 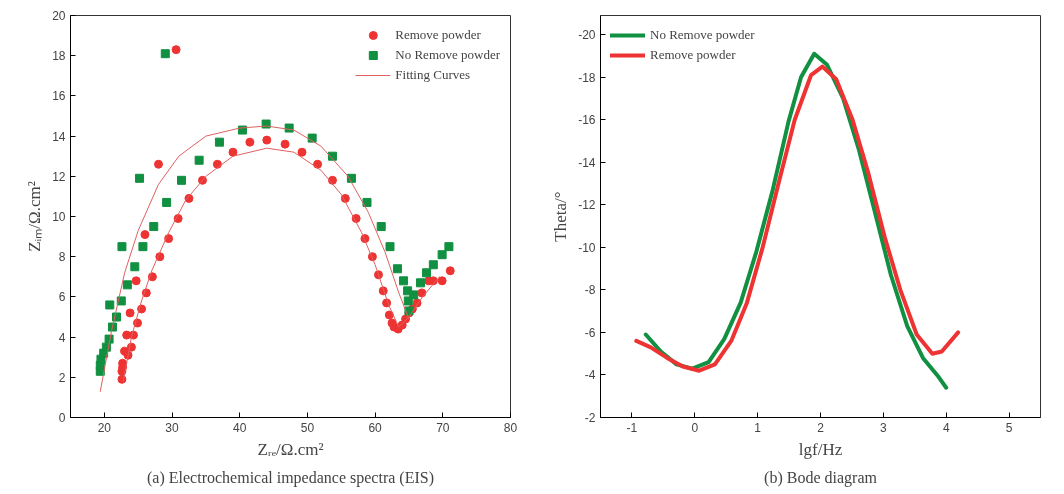 I want to click on x-tick-label: 60, so click(x=375, y=427).